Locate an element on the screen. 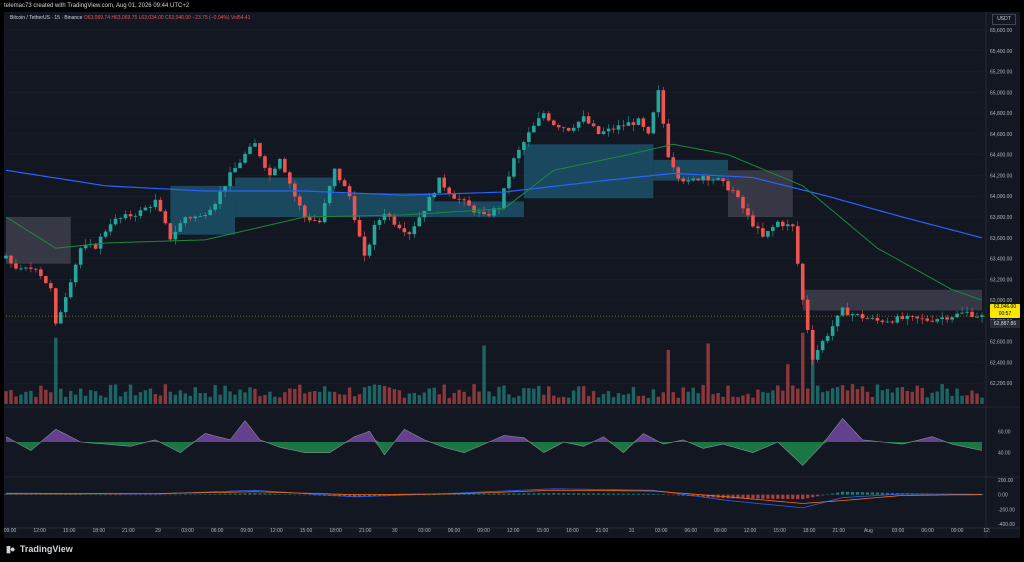 This screenshot has width=1024, height=562. tradingview-logo: ▮● TradingView is located at coordinates (39, 549).